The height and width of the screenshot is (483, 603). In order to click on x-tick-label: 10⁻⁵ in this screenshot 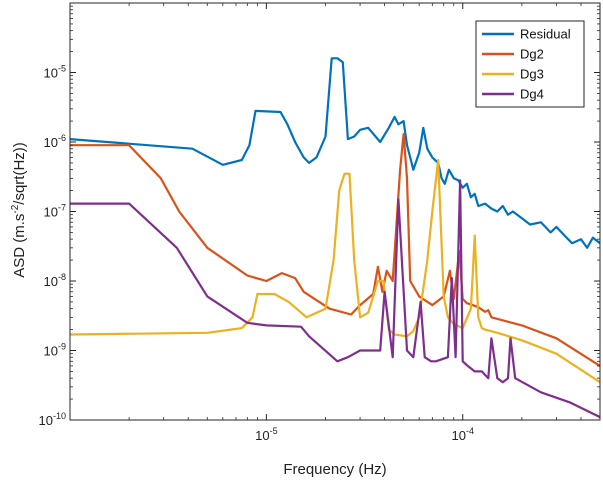, I will do `click(266, 434)`.